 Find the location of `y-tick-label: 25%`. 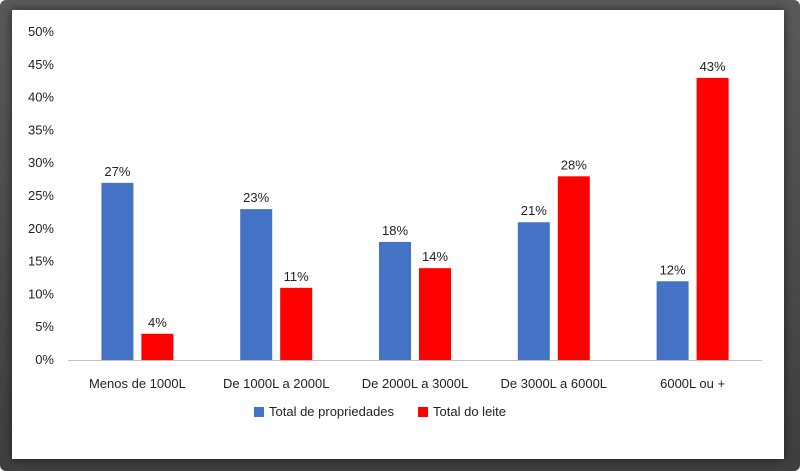

y-tick-label: 25% is located at coordinates (41, 195).